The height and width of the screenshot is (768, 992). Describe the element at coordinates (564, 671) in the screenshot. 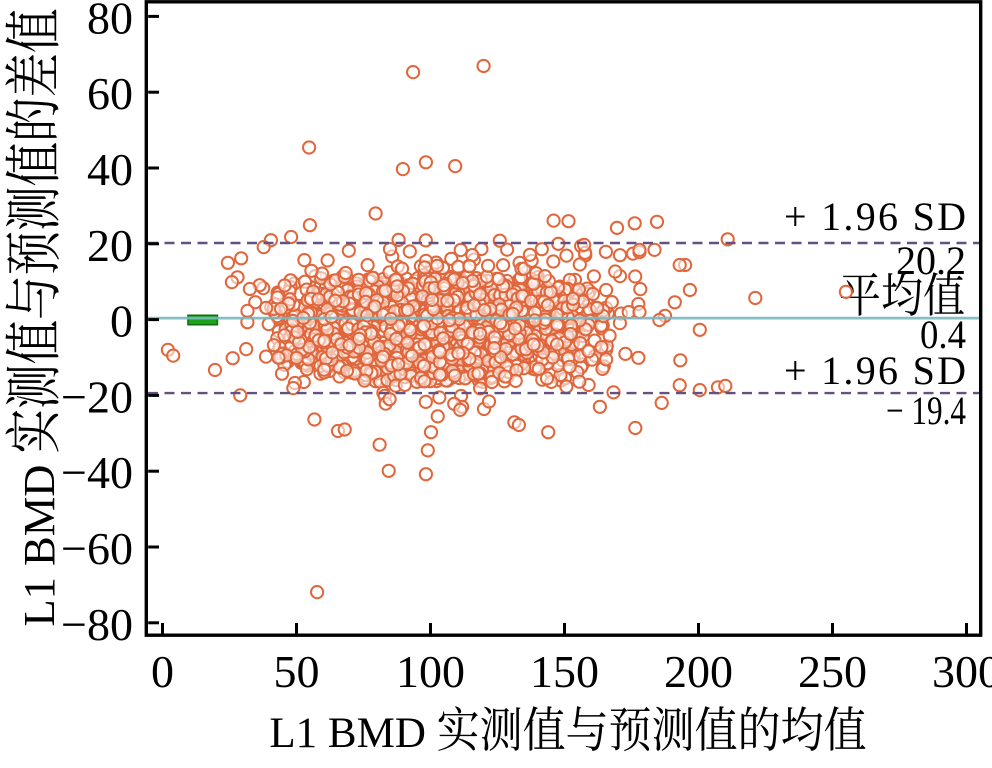

I see `svg-text: 150` at that location.